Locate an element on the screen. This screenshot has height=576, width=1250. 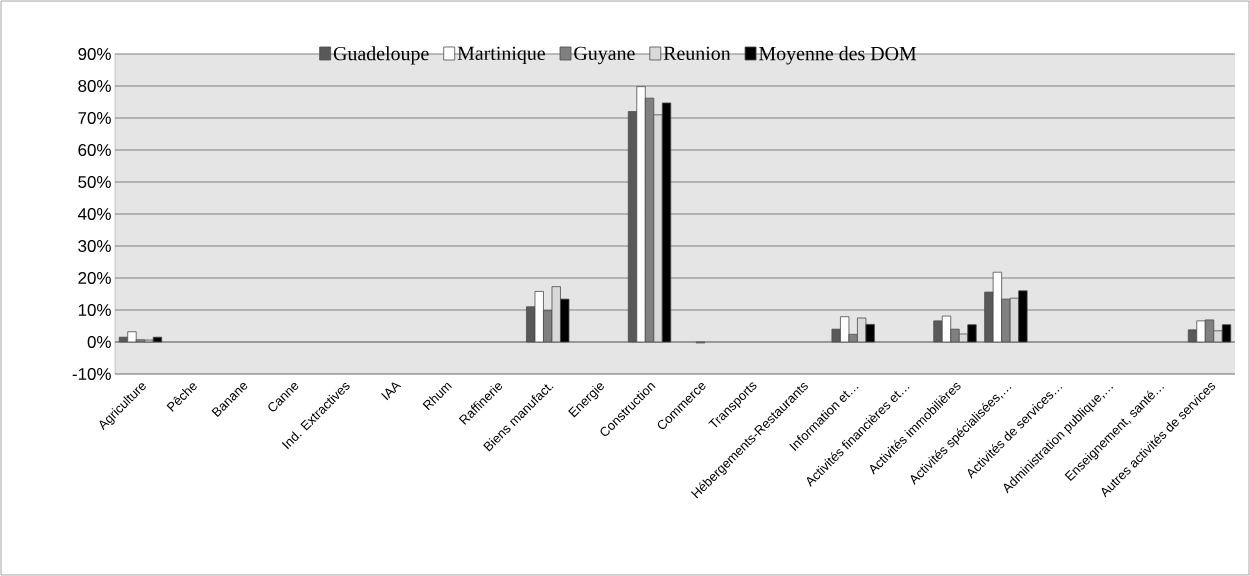
legend-label: Reunion is located at coordinates (697, 53).